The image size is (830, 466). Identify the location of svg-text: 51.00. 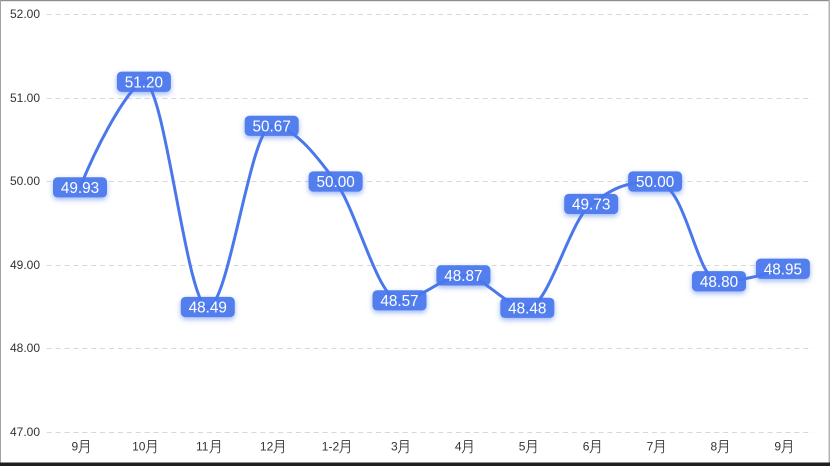
(25, 98).